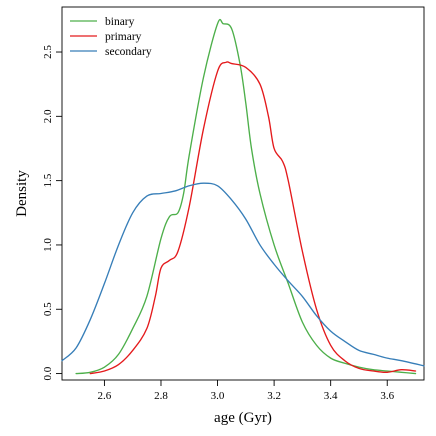 This screenshot has height=436, width=436. I want to click on x-tick-label: 3.2, so click(274, 396).